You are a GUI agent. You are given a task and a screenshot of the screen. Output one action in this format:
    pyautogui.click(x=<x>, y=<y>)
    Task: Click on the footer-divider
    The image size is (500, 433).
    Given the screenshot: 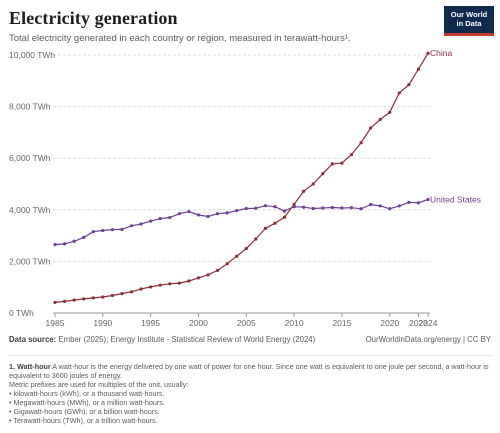 What is the action you would take?
    pyautogui.click(x=250, y=355)
    